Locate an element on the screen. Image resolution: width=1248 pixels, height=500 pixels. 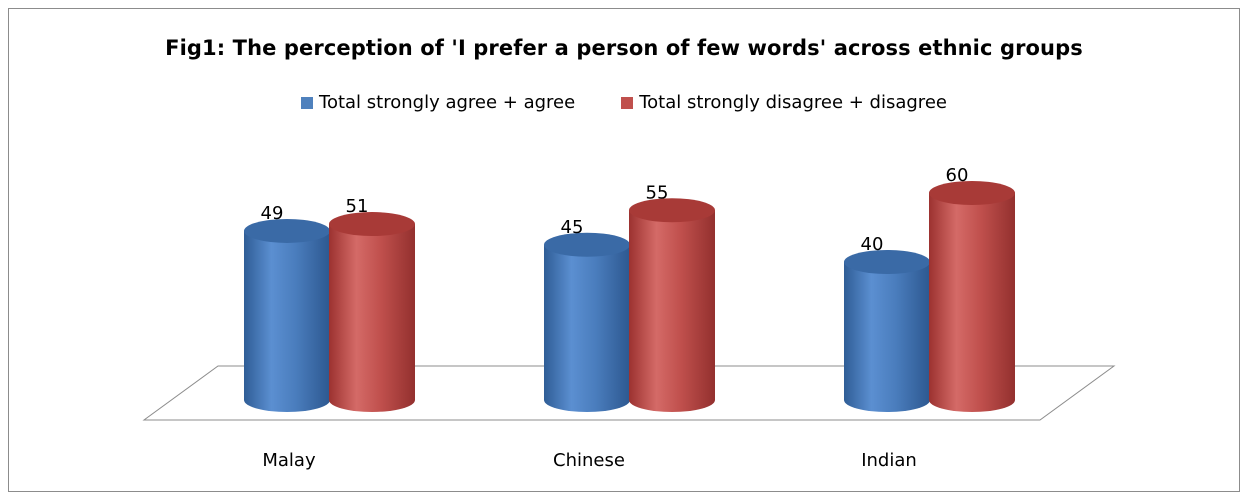
legend-label-series-2: Total strongly disagree + disagree is located at coordinates (793, 102).